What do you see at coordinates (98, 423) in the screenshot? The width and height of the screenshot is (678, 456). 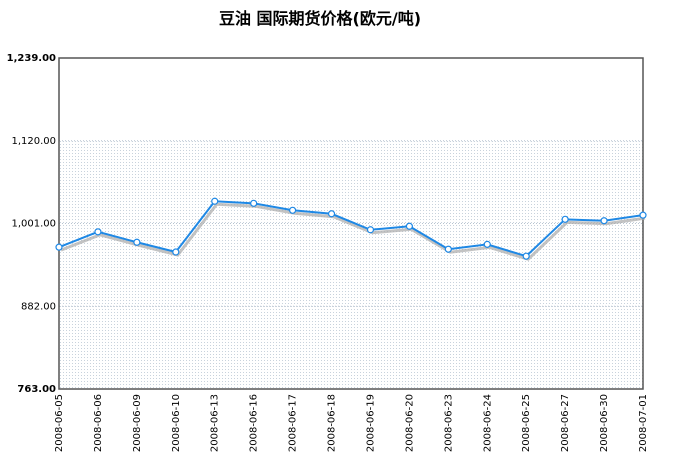 I see `x-tick-label: 2008-06-06` at bounding box center [98, 423].